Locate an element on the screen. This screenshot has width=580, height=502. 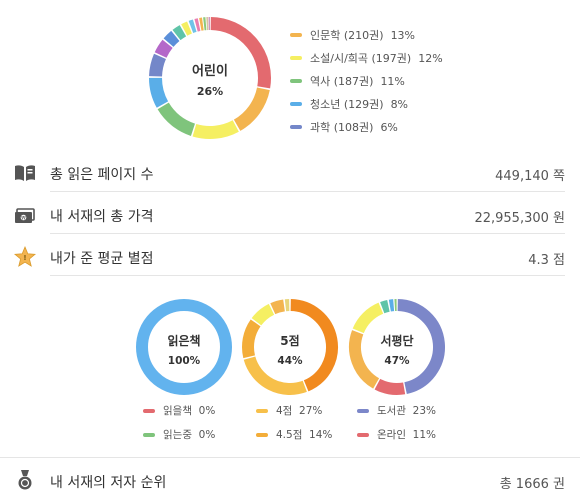
donut-legend-item: 온라인 11% is located at coordinates (396, 434).